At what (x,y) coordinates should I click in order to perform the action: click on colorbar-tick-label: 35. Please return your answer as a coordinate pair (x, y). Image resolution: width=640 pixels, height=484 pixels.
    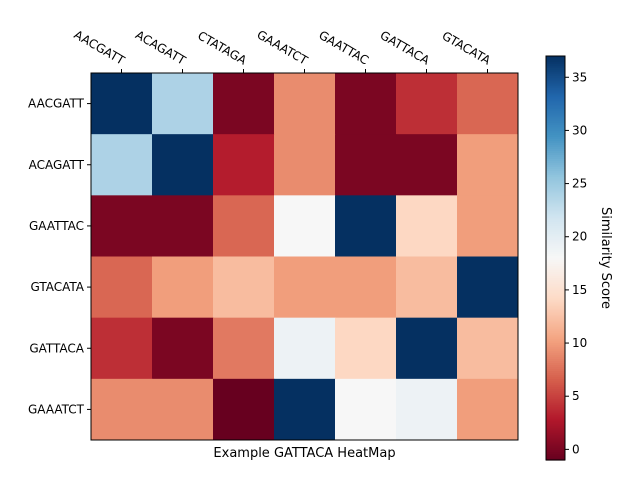
    Looking at the image, I should click on (579, 77).